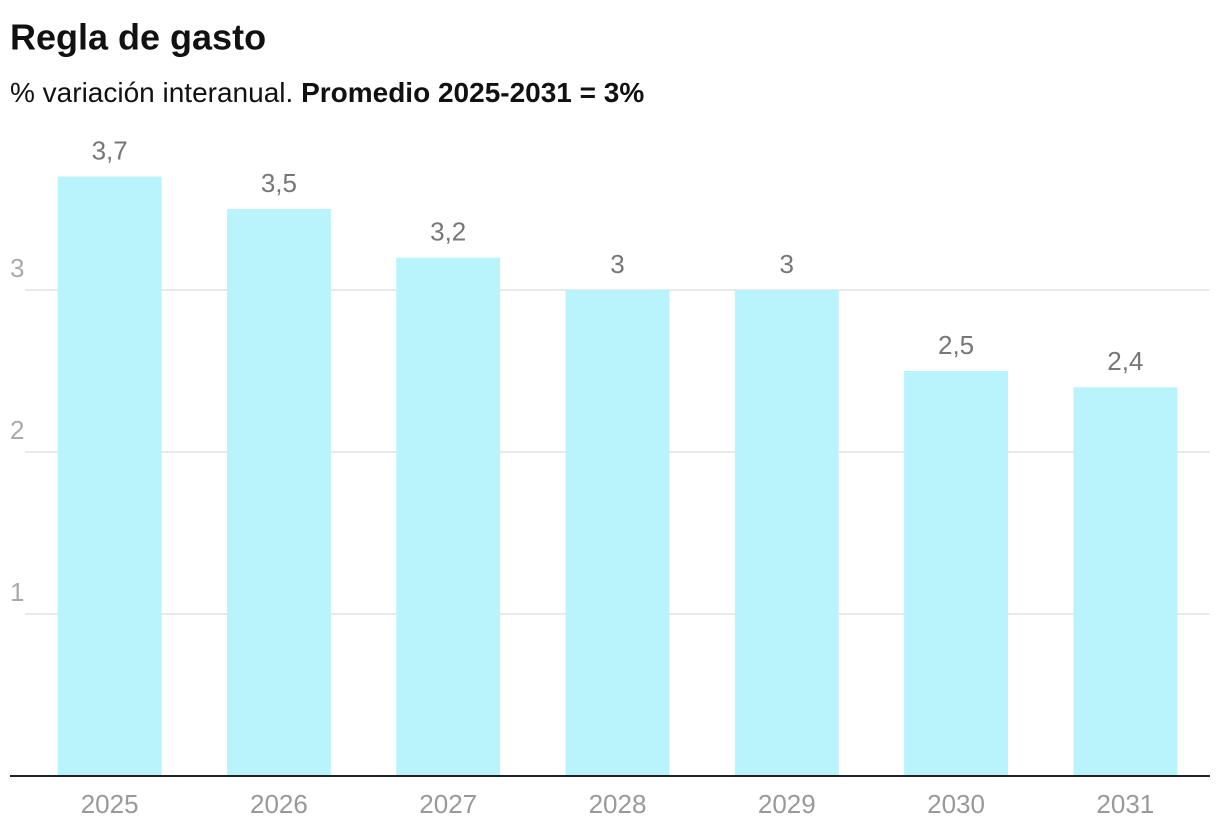 Image resolution: width=1220 pixels, height=838 pixels. Describe the element at coordinates (138, 37) in the screenshot. I see `chart-title: Regla de gasto` at that location.